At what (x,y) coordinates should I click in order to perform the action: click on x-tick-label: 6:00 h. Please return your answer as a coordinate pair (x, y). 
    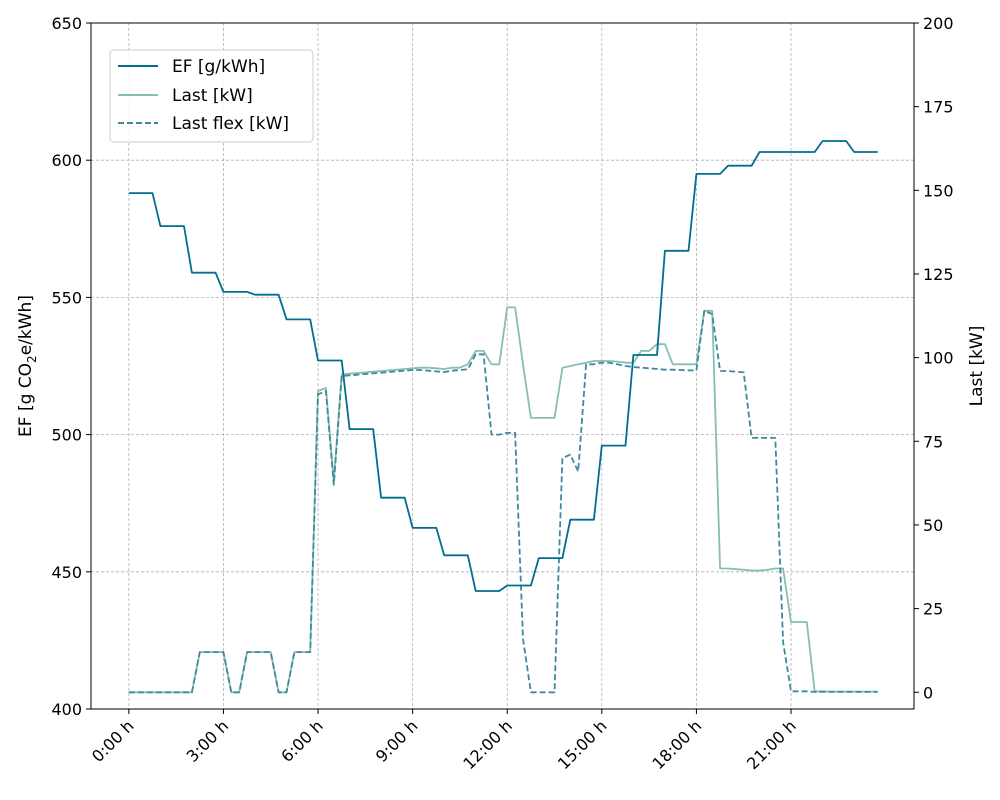
    Looking at the image, I should click on (302, 741).